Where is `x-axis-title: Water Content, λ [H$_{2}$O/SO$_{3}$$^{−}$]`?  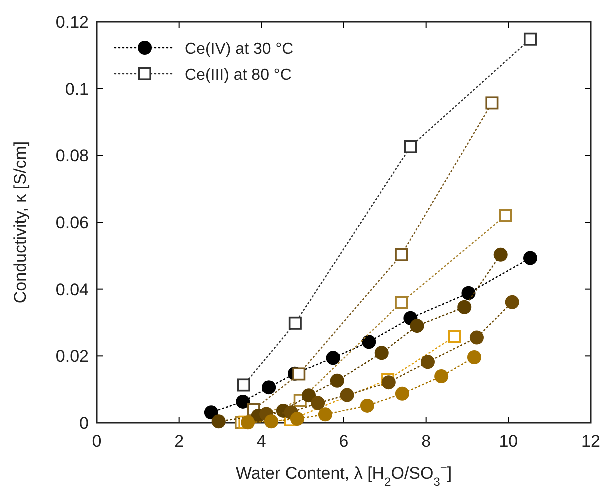 x-axis-title: Water Content, λ [H$_{2}$O/SO$_{3}$$^{−}$] is located at coordinates (344, 475).